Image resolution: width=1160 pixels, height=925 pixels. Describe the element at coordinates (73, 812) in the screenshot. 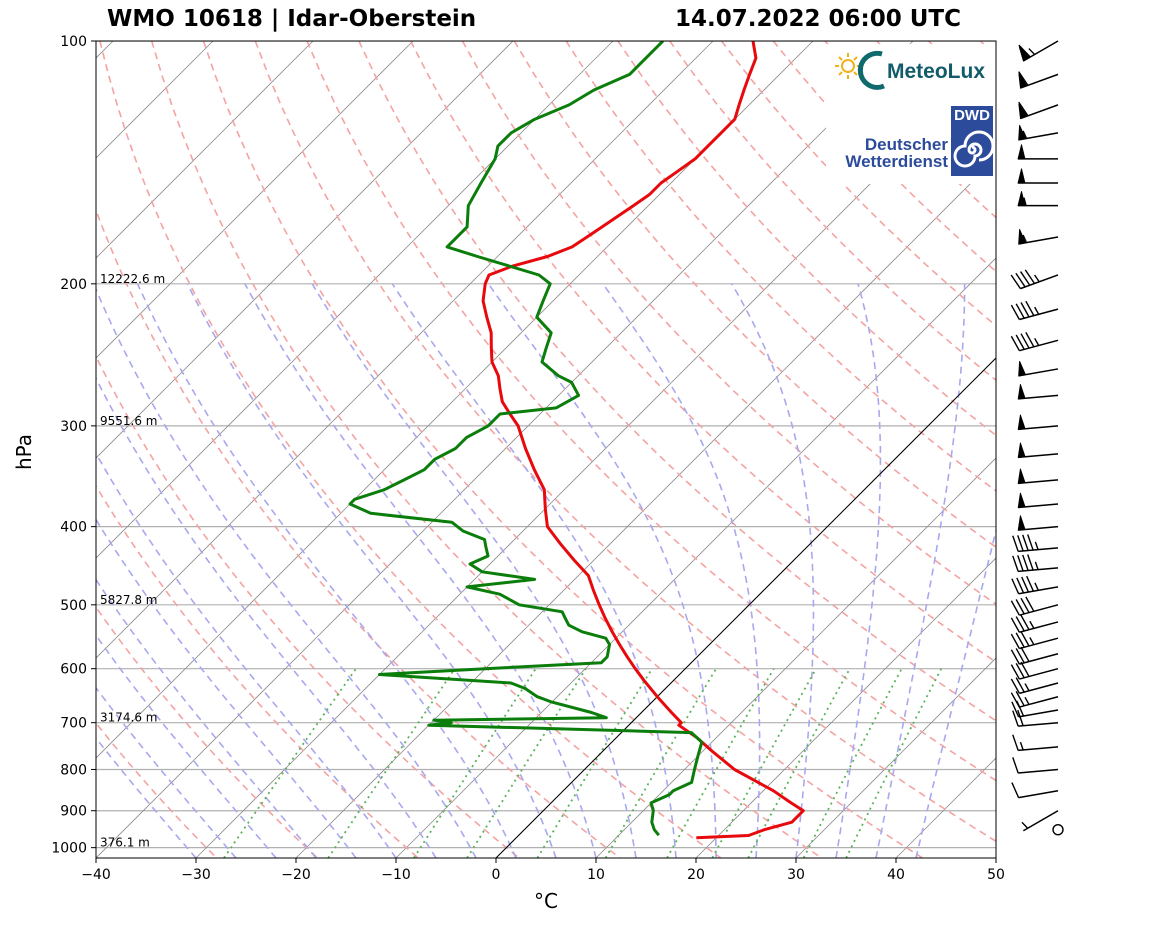

I see `y-tick-label: 900` at that location.